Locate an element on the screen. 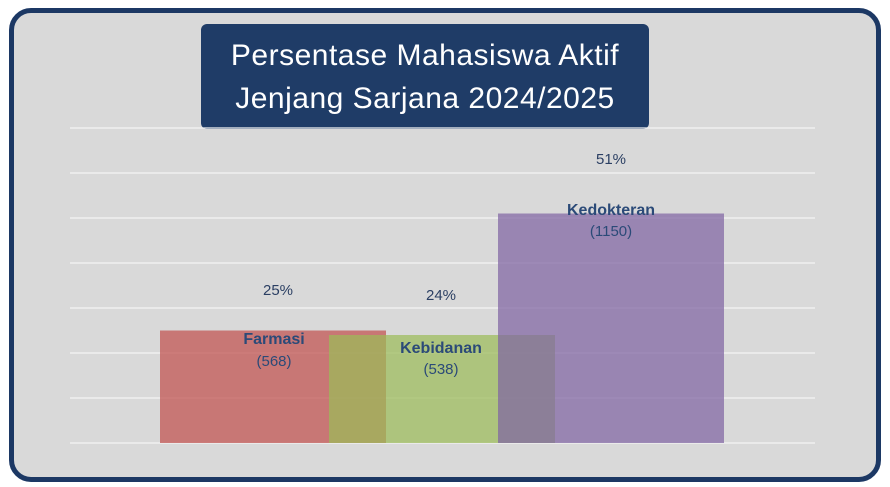 This screenshot has height=487, width=890. value-label-farmasi: 25% is located at coordinates (278, 290).